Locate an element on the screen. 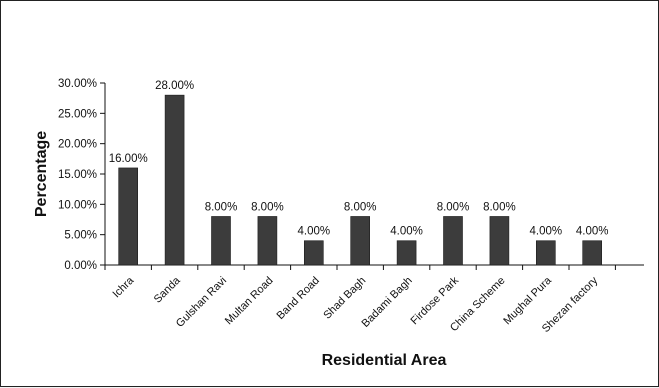  category-label: Ichra is located at coordinates (124, 287).